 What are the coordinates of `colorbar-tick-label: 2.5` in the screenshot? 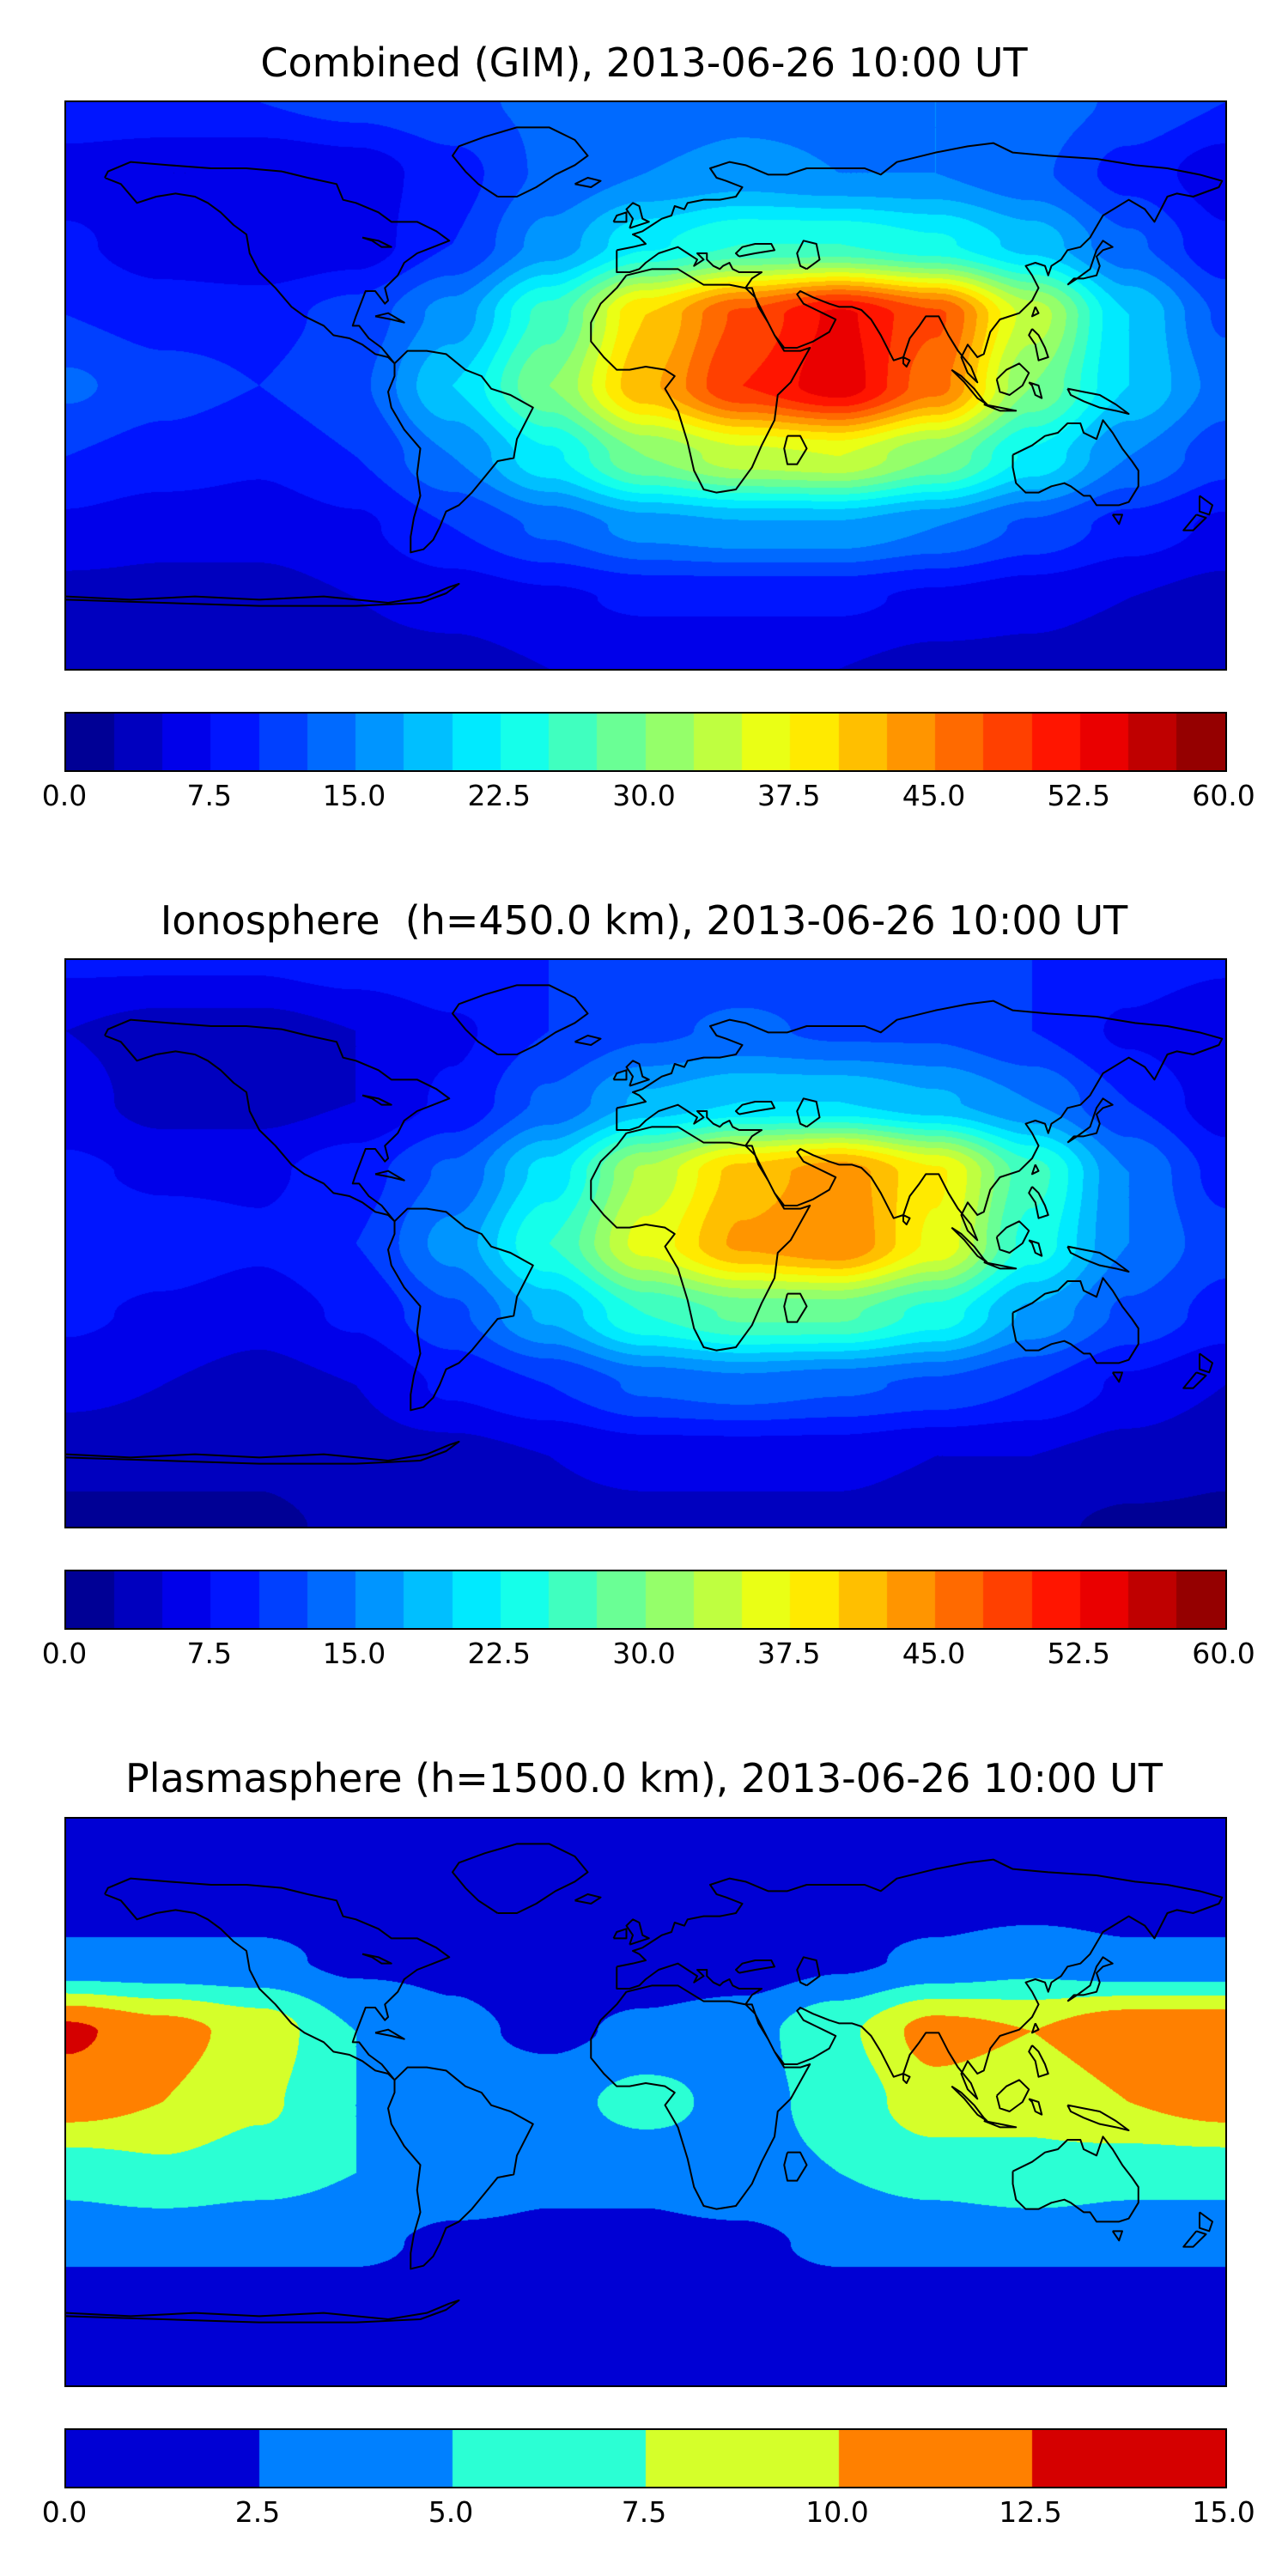 It's located at (258, 2511).